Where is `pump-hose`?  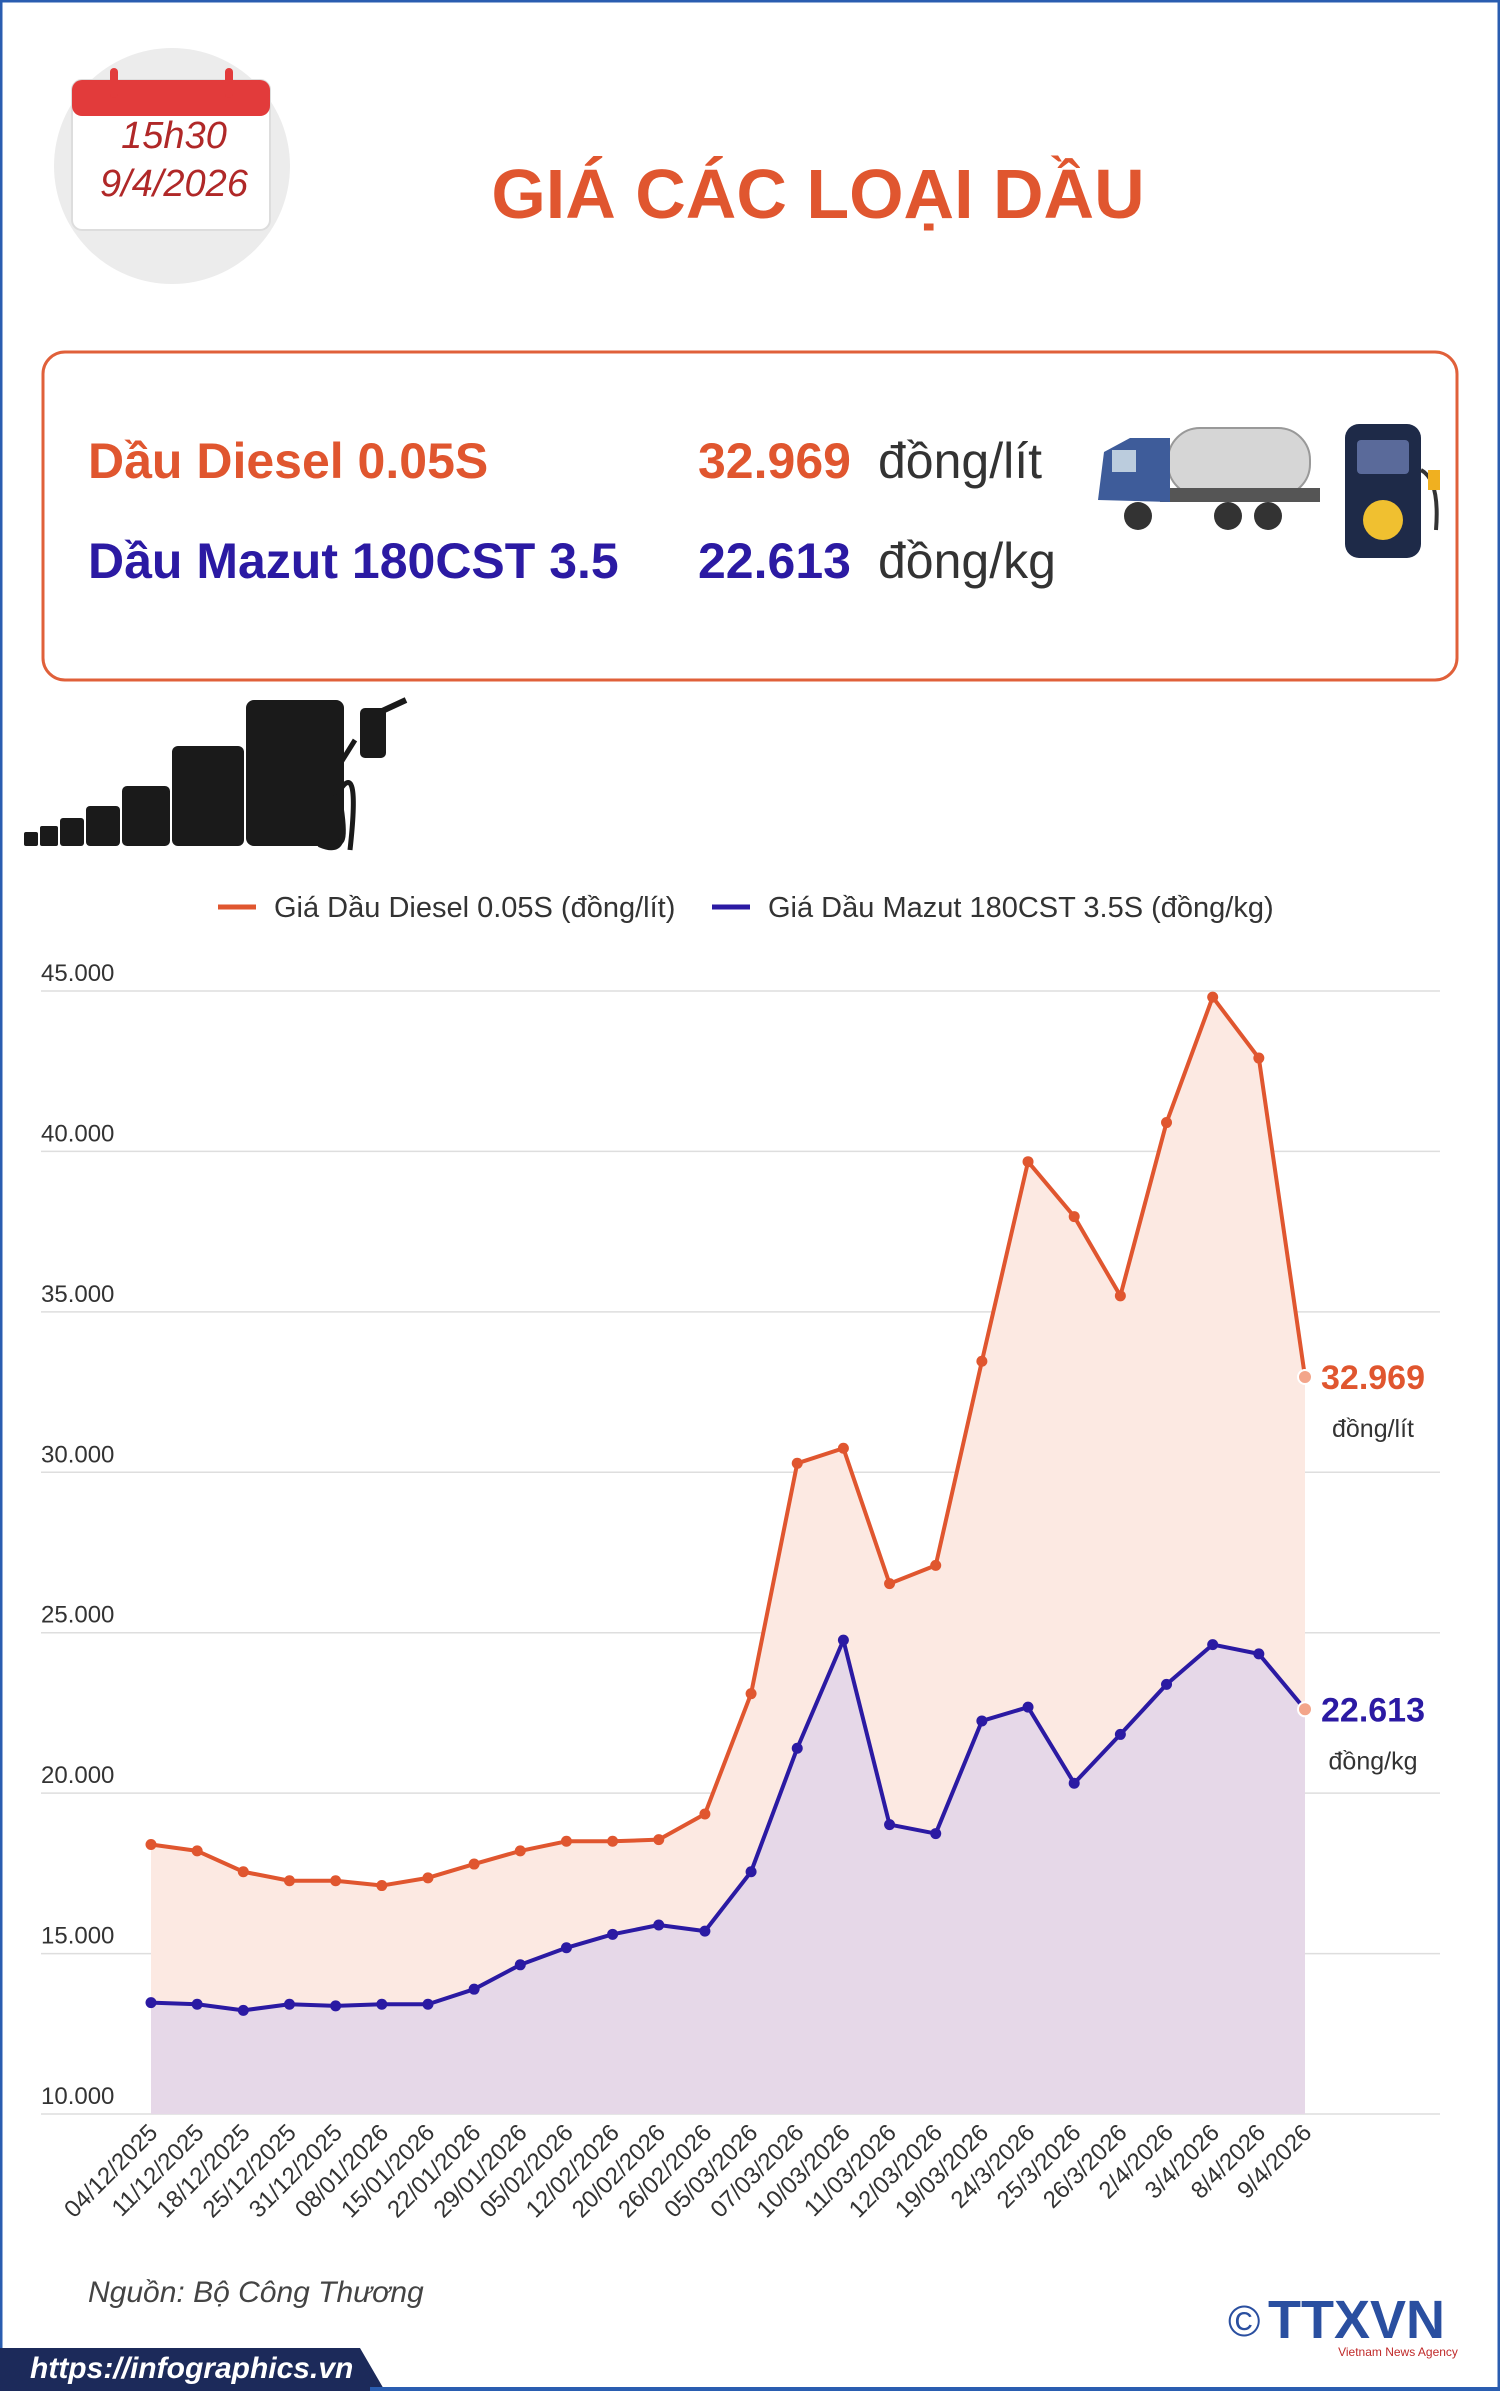
pump-hose is located at coordinates (1429, 499).